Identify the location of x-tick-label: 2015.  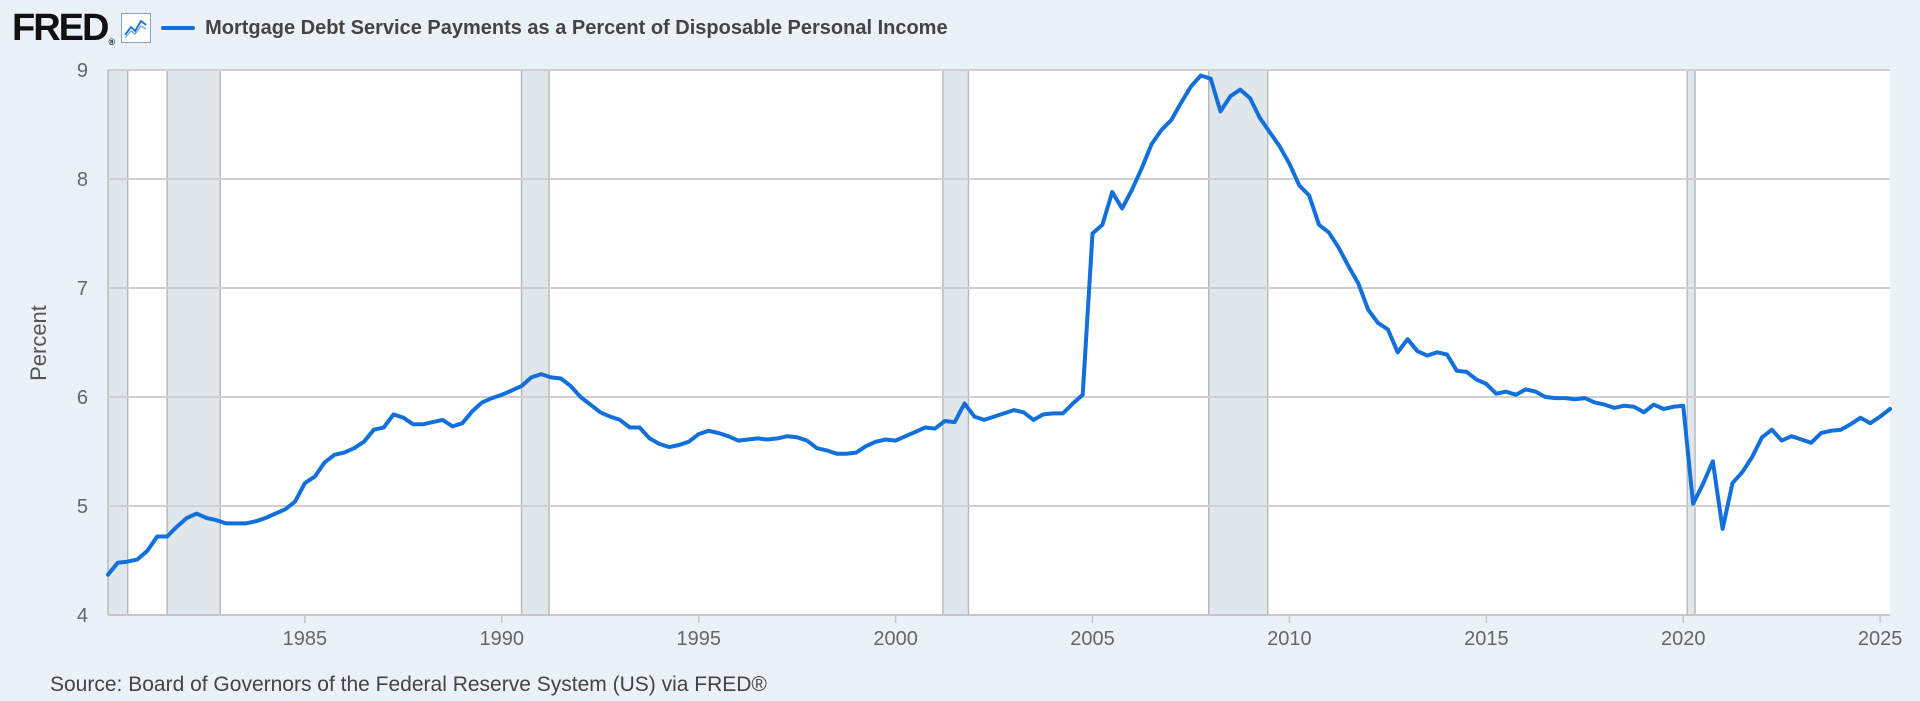
(1486, 639).